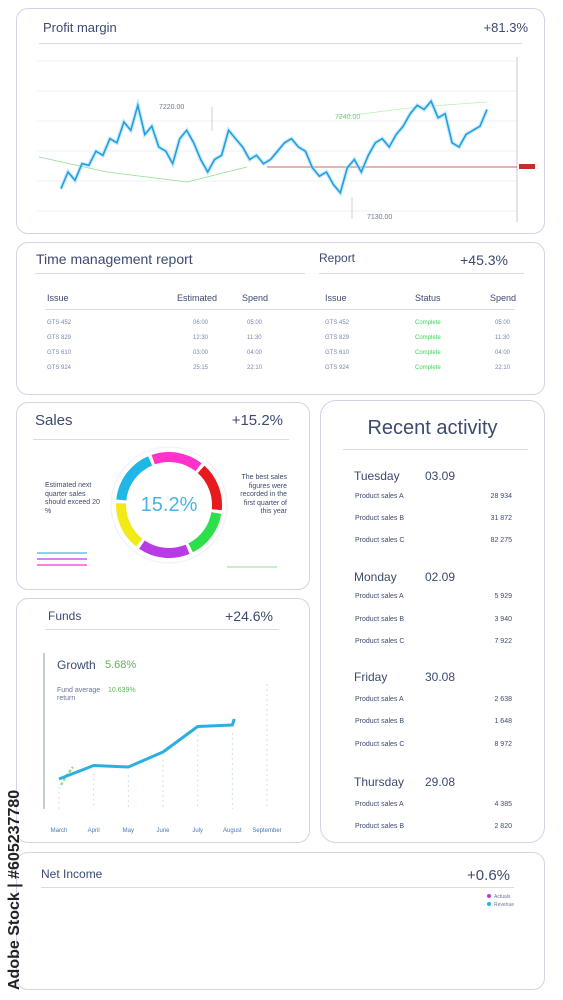 This screenshot has height=1000, width=563. What do you see at coordinates (379, 782) in the screenshot?
I see `day-label: Thursday` at bounding box center [379, 782].